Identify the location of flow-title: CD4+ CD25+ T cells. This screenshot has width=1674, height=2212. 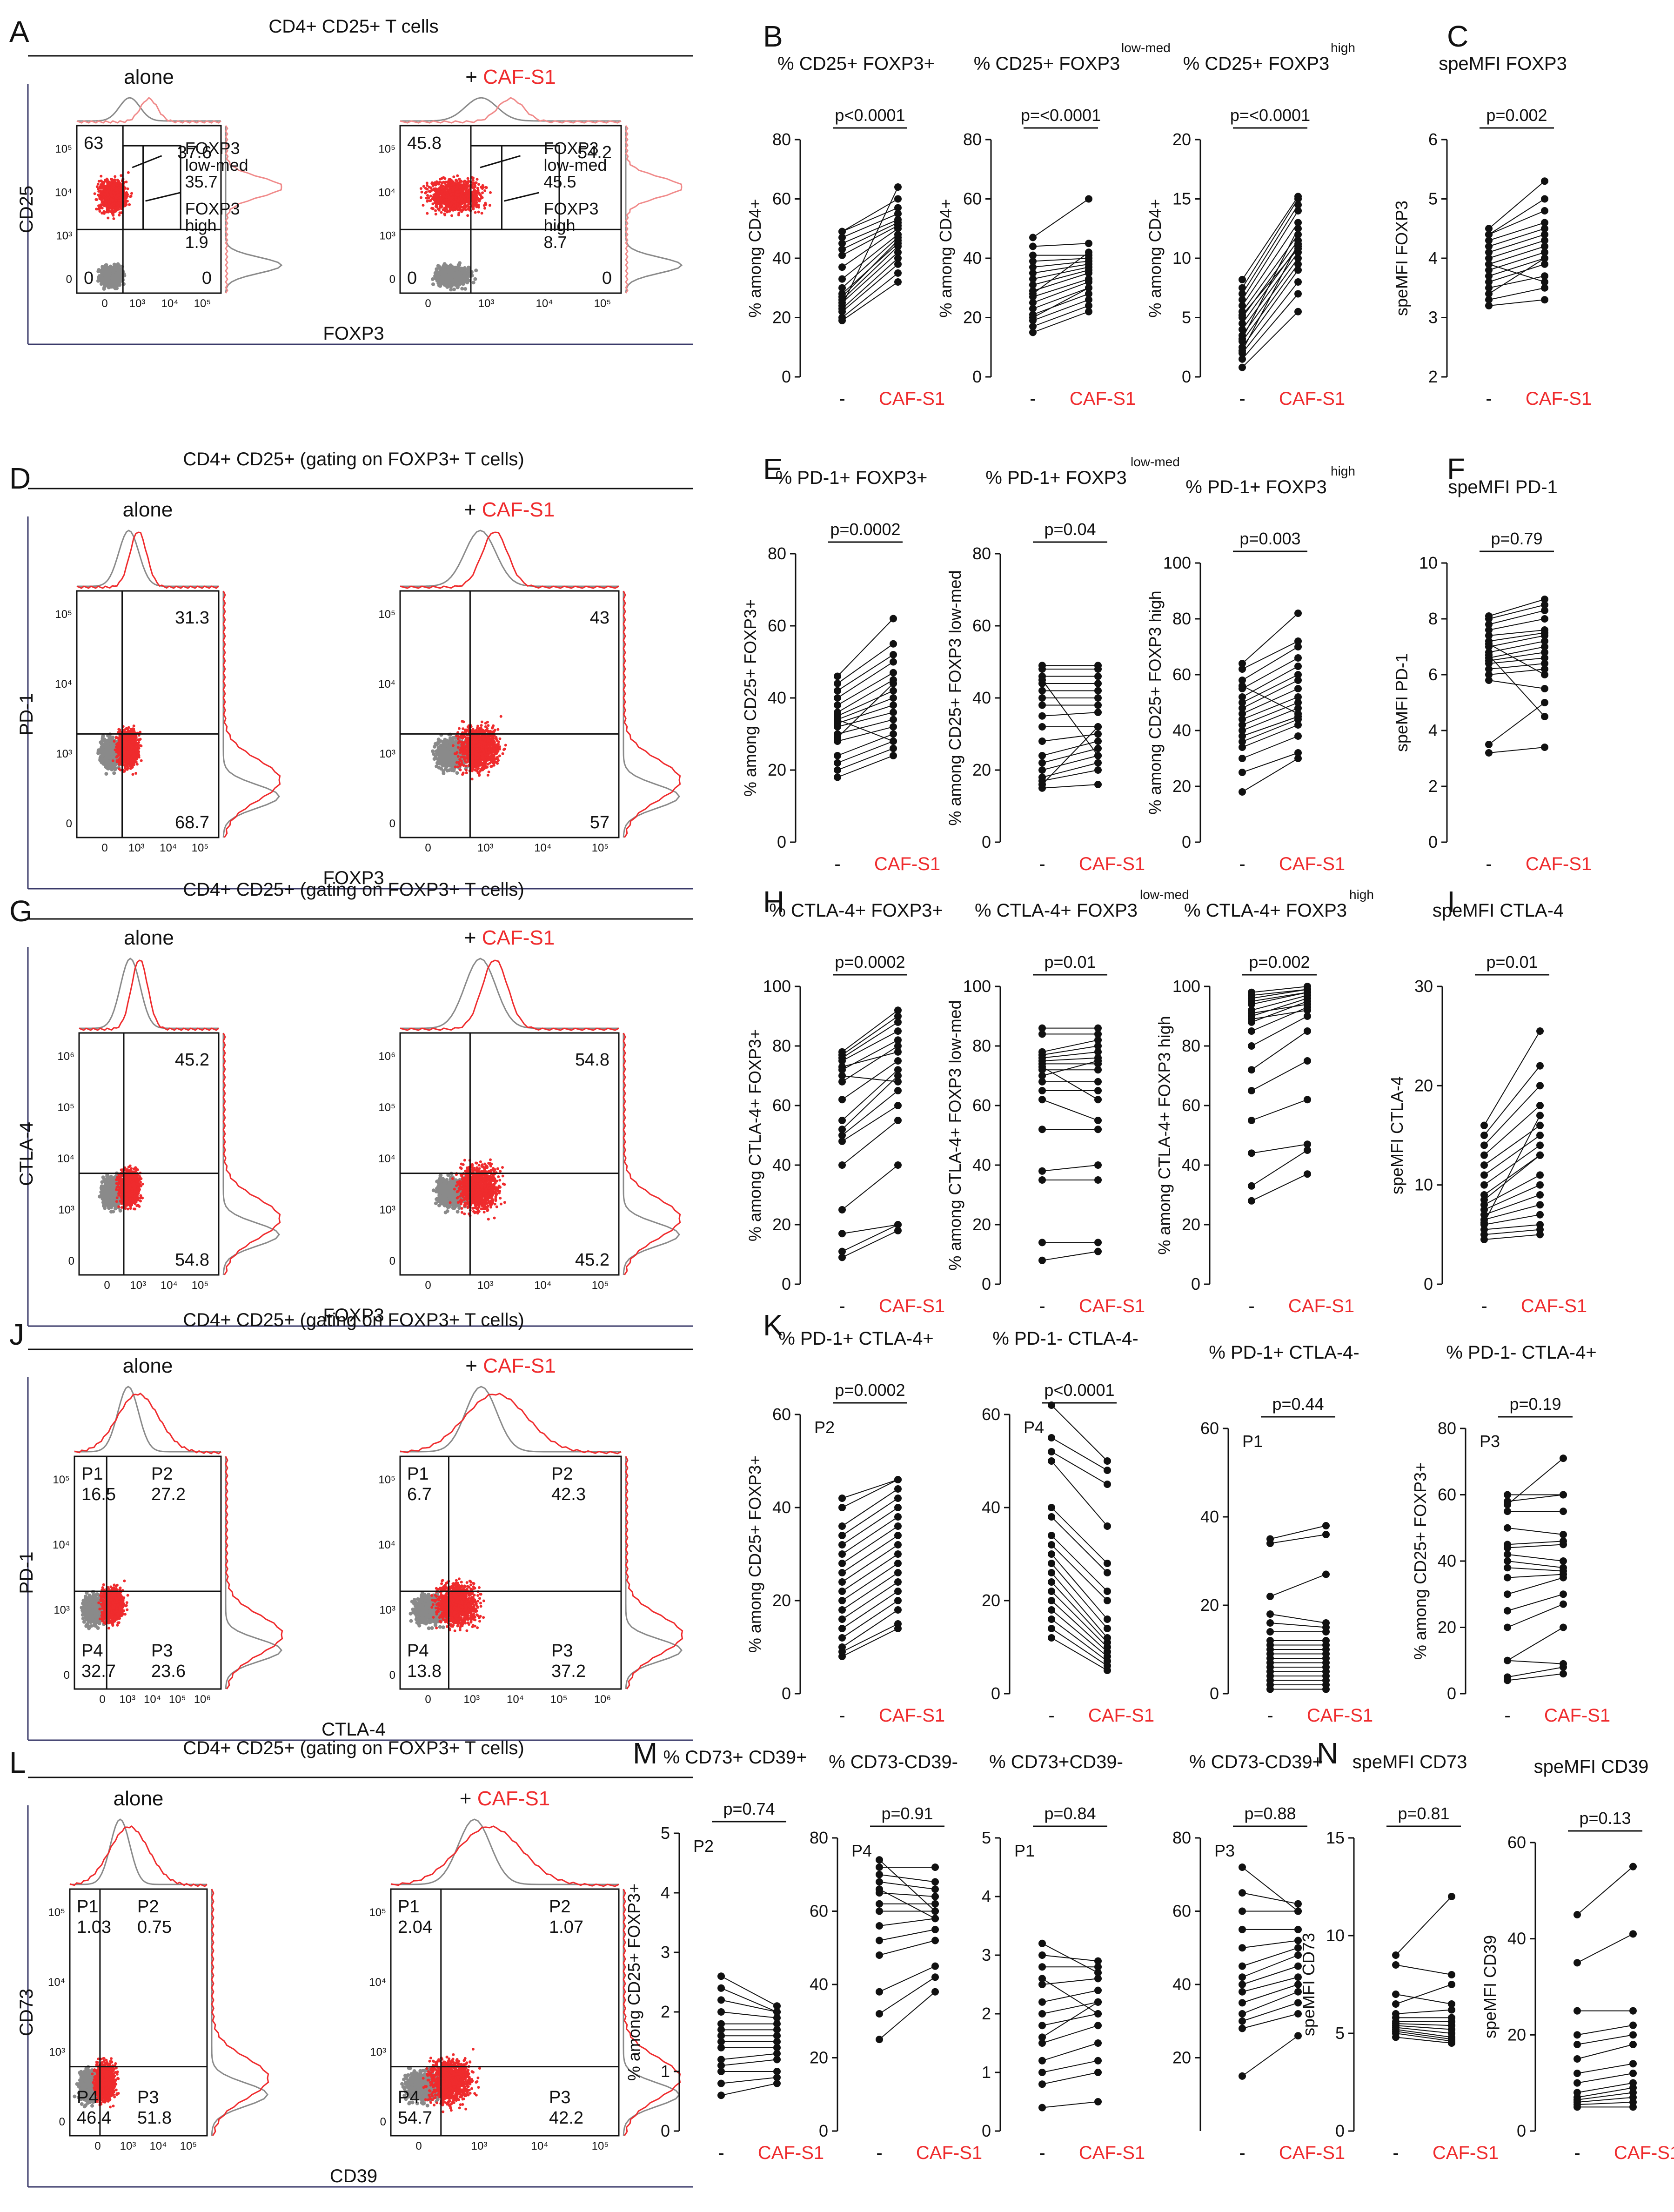
(353, 26).